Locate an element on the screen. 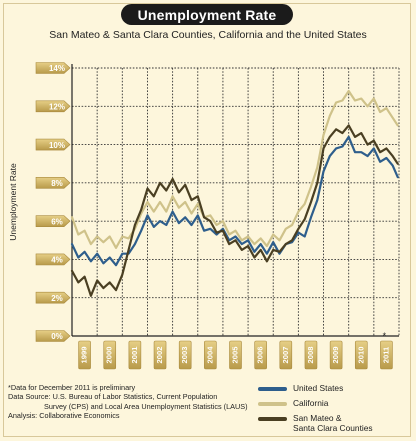  chart-title: Unemployment Rate is located at coordinates (207, 14).